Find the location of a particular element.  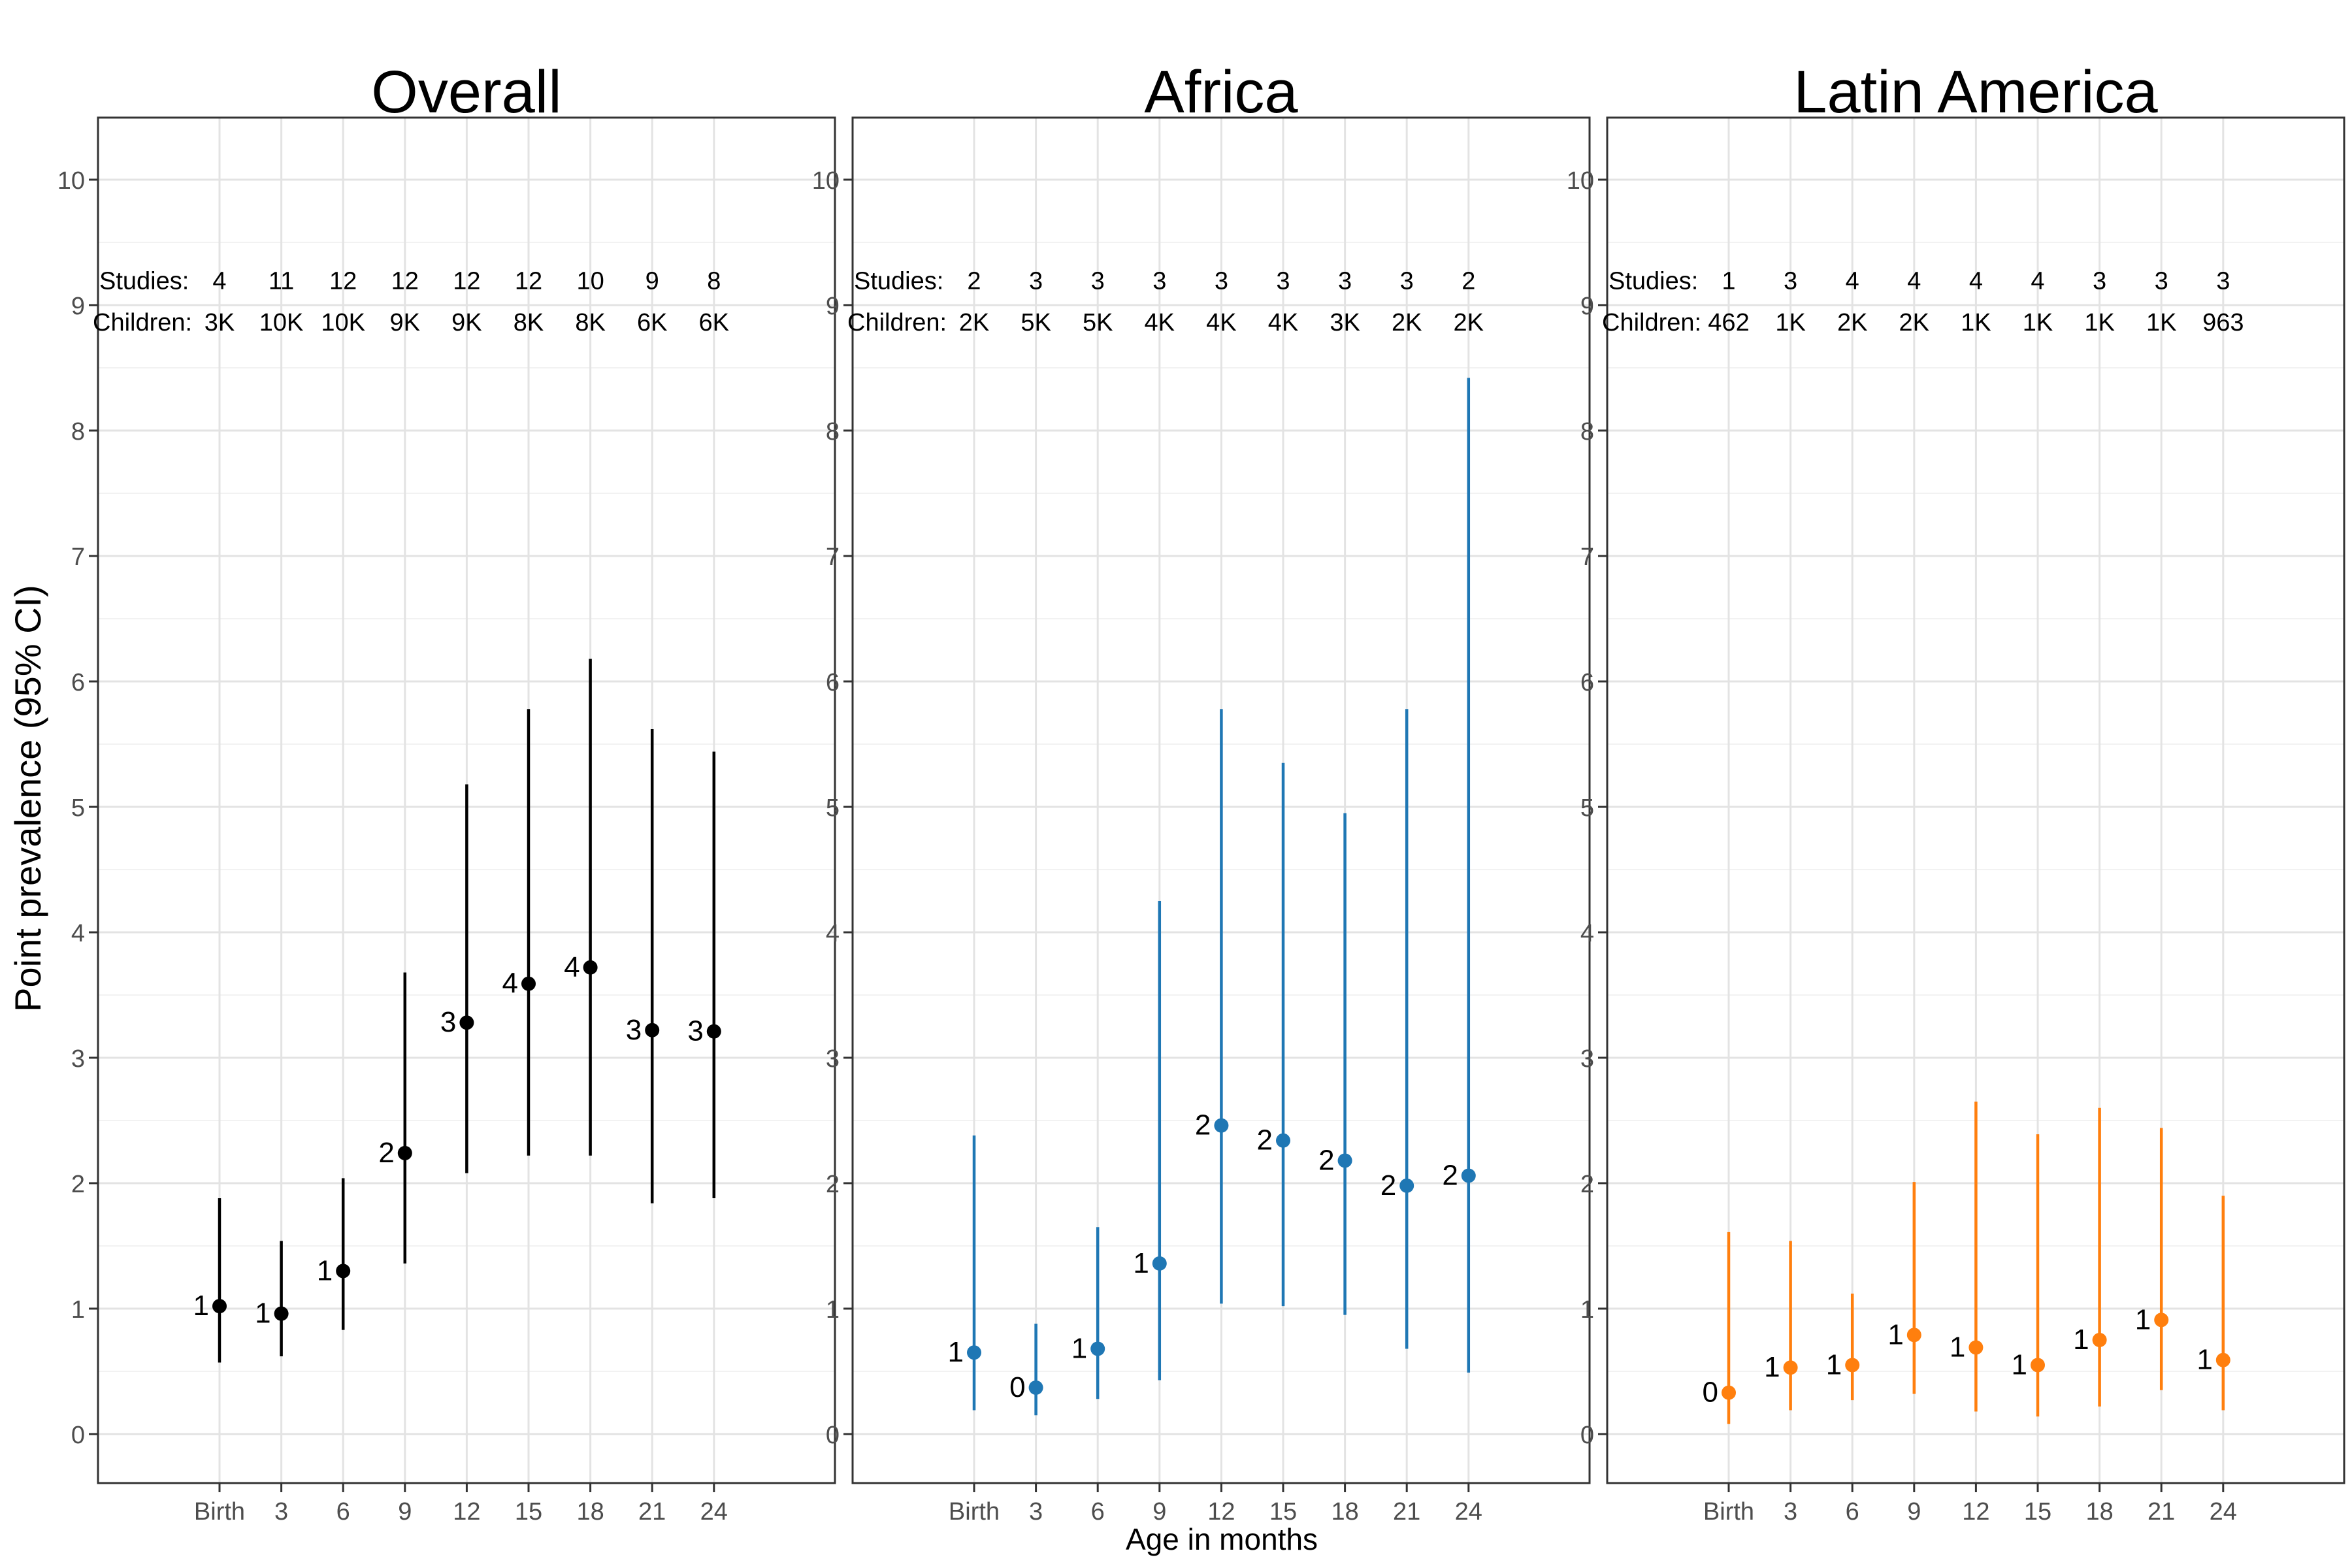

y-axis-label: Point prevalence (95% CI) is located at coordinates (27, 798).